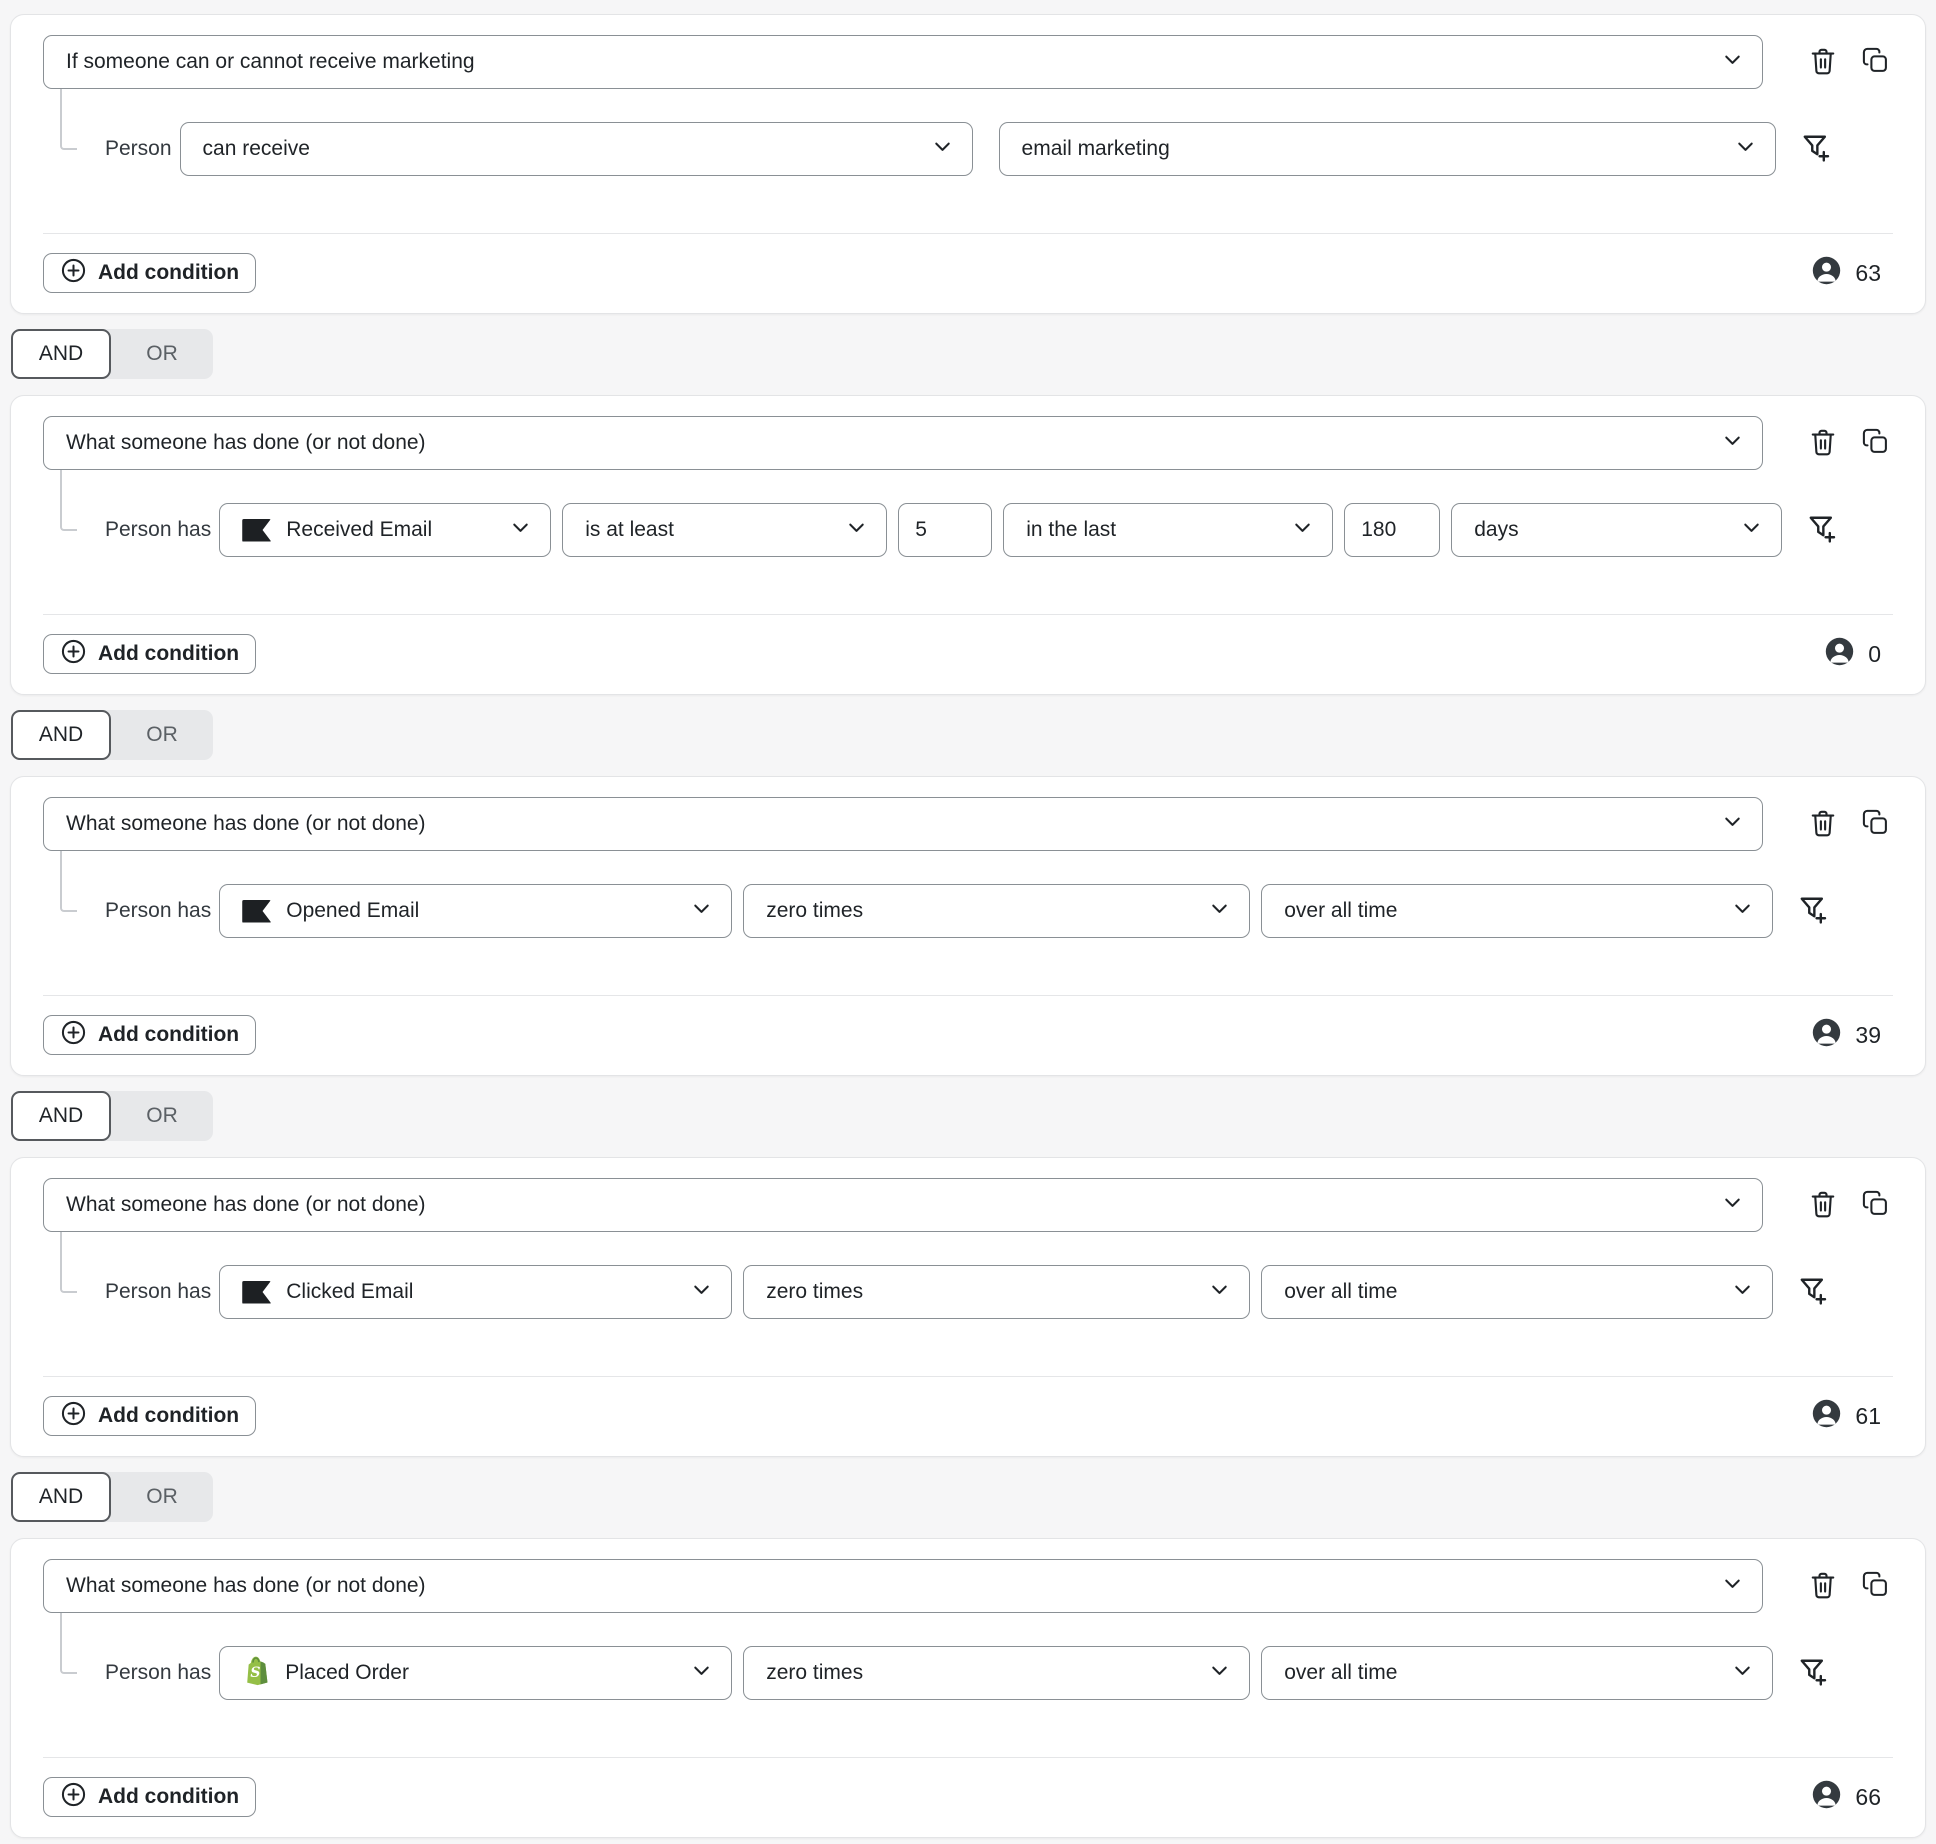 The image size is (1936, 1844). What do you see at coordinates (815, 1672) in the screenshot?
I see `frequency-value: zero times` at bounding box center [815, 1672].